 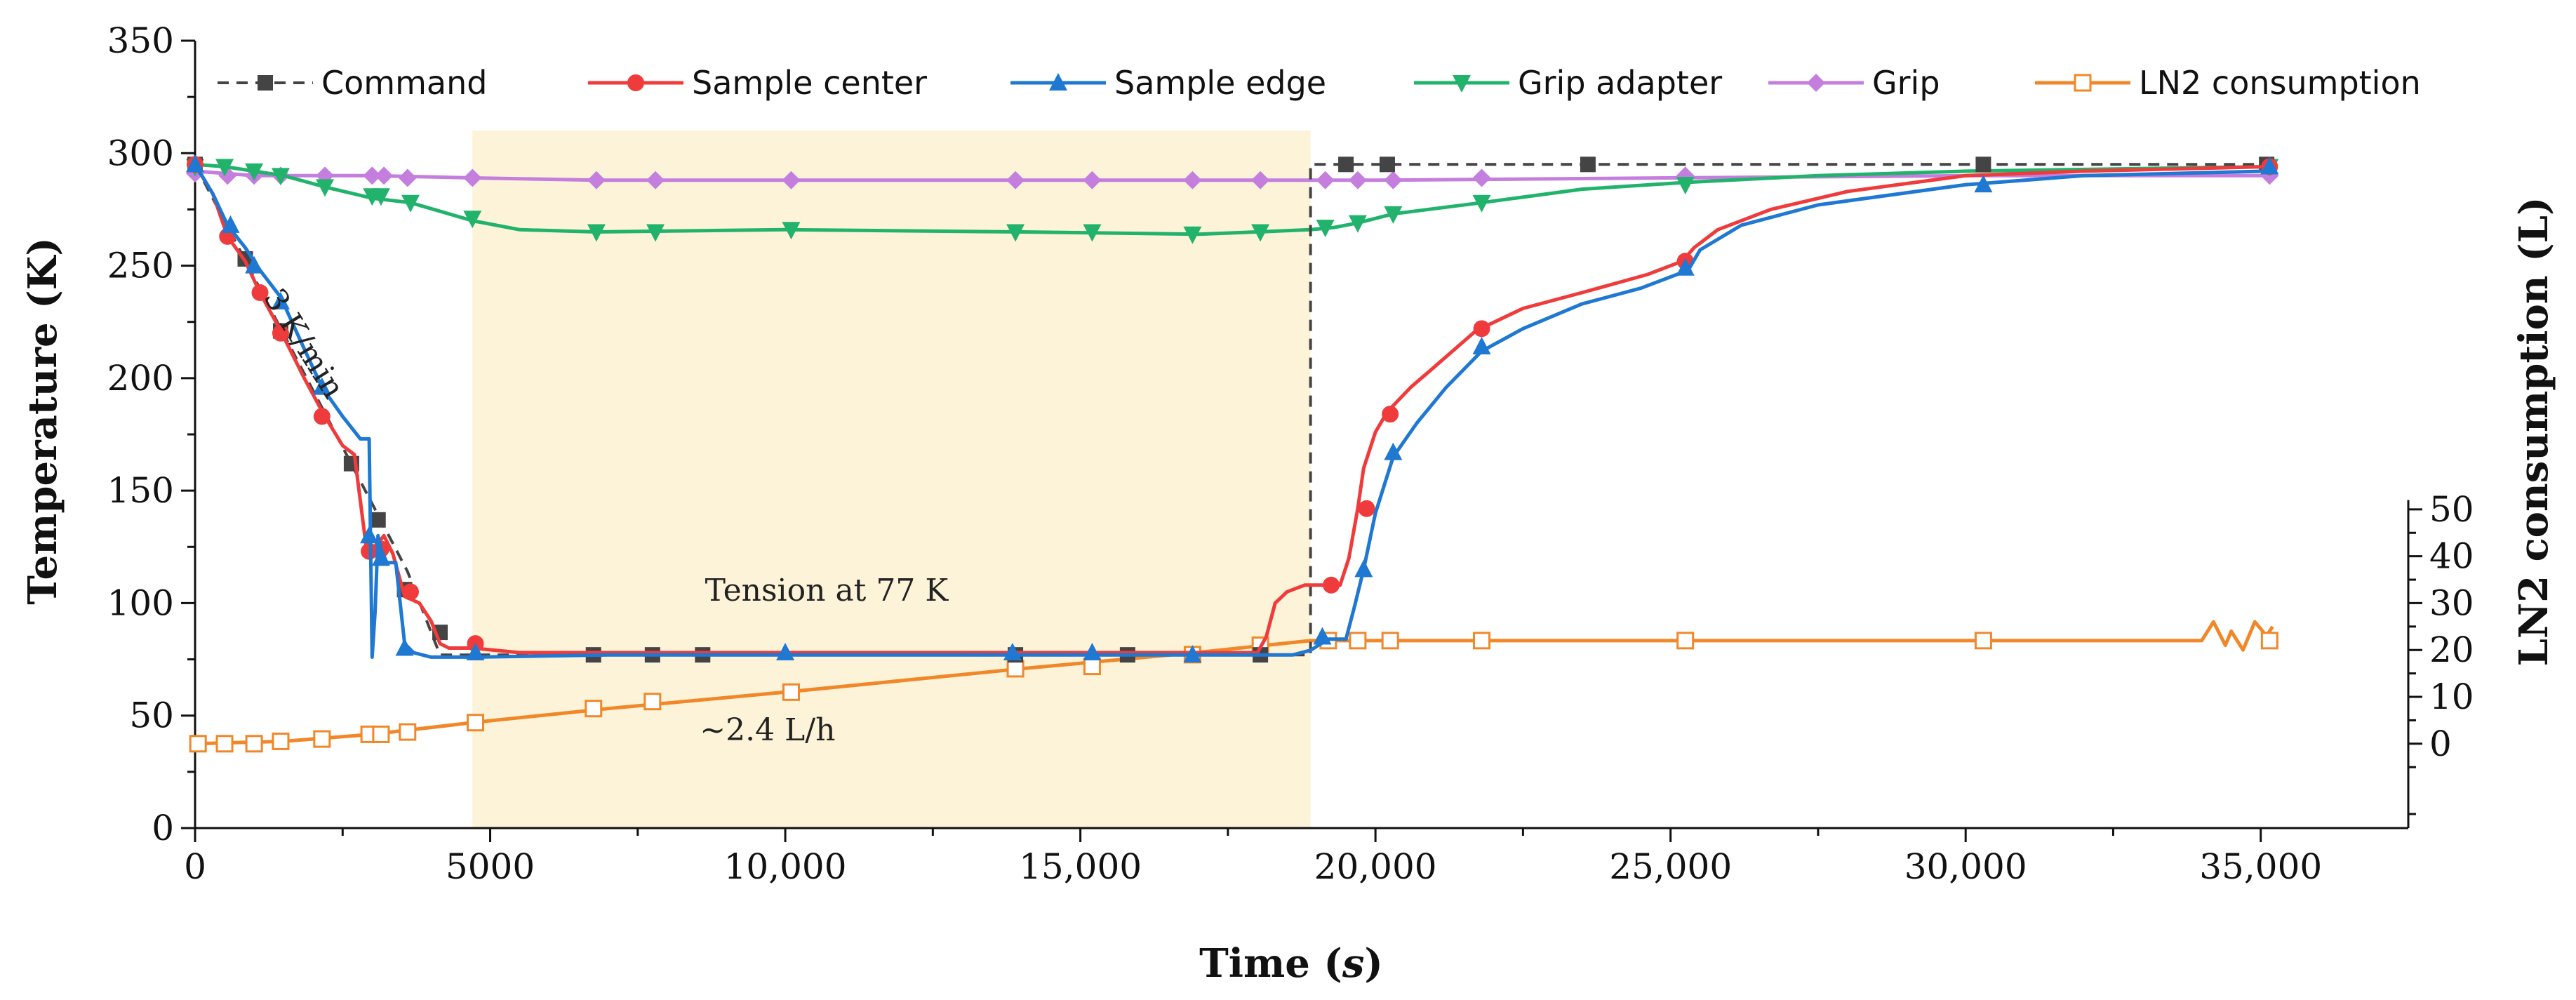 What do you see at coordinates (140, 490) in the screenshot?
I see `y-tick-label: 150` at bounding box center [140, 490].